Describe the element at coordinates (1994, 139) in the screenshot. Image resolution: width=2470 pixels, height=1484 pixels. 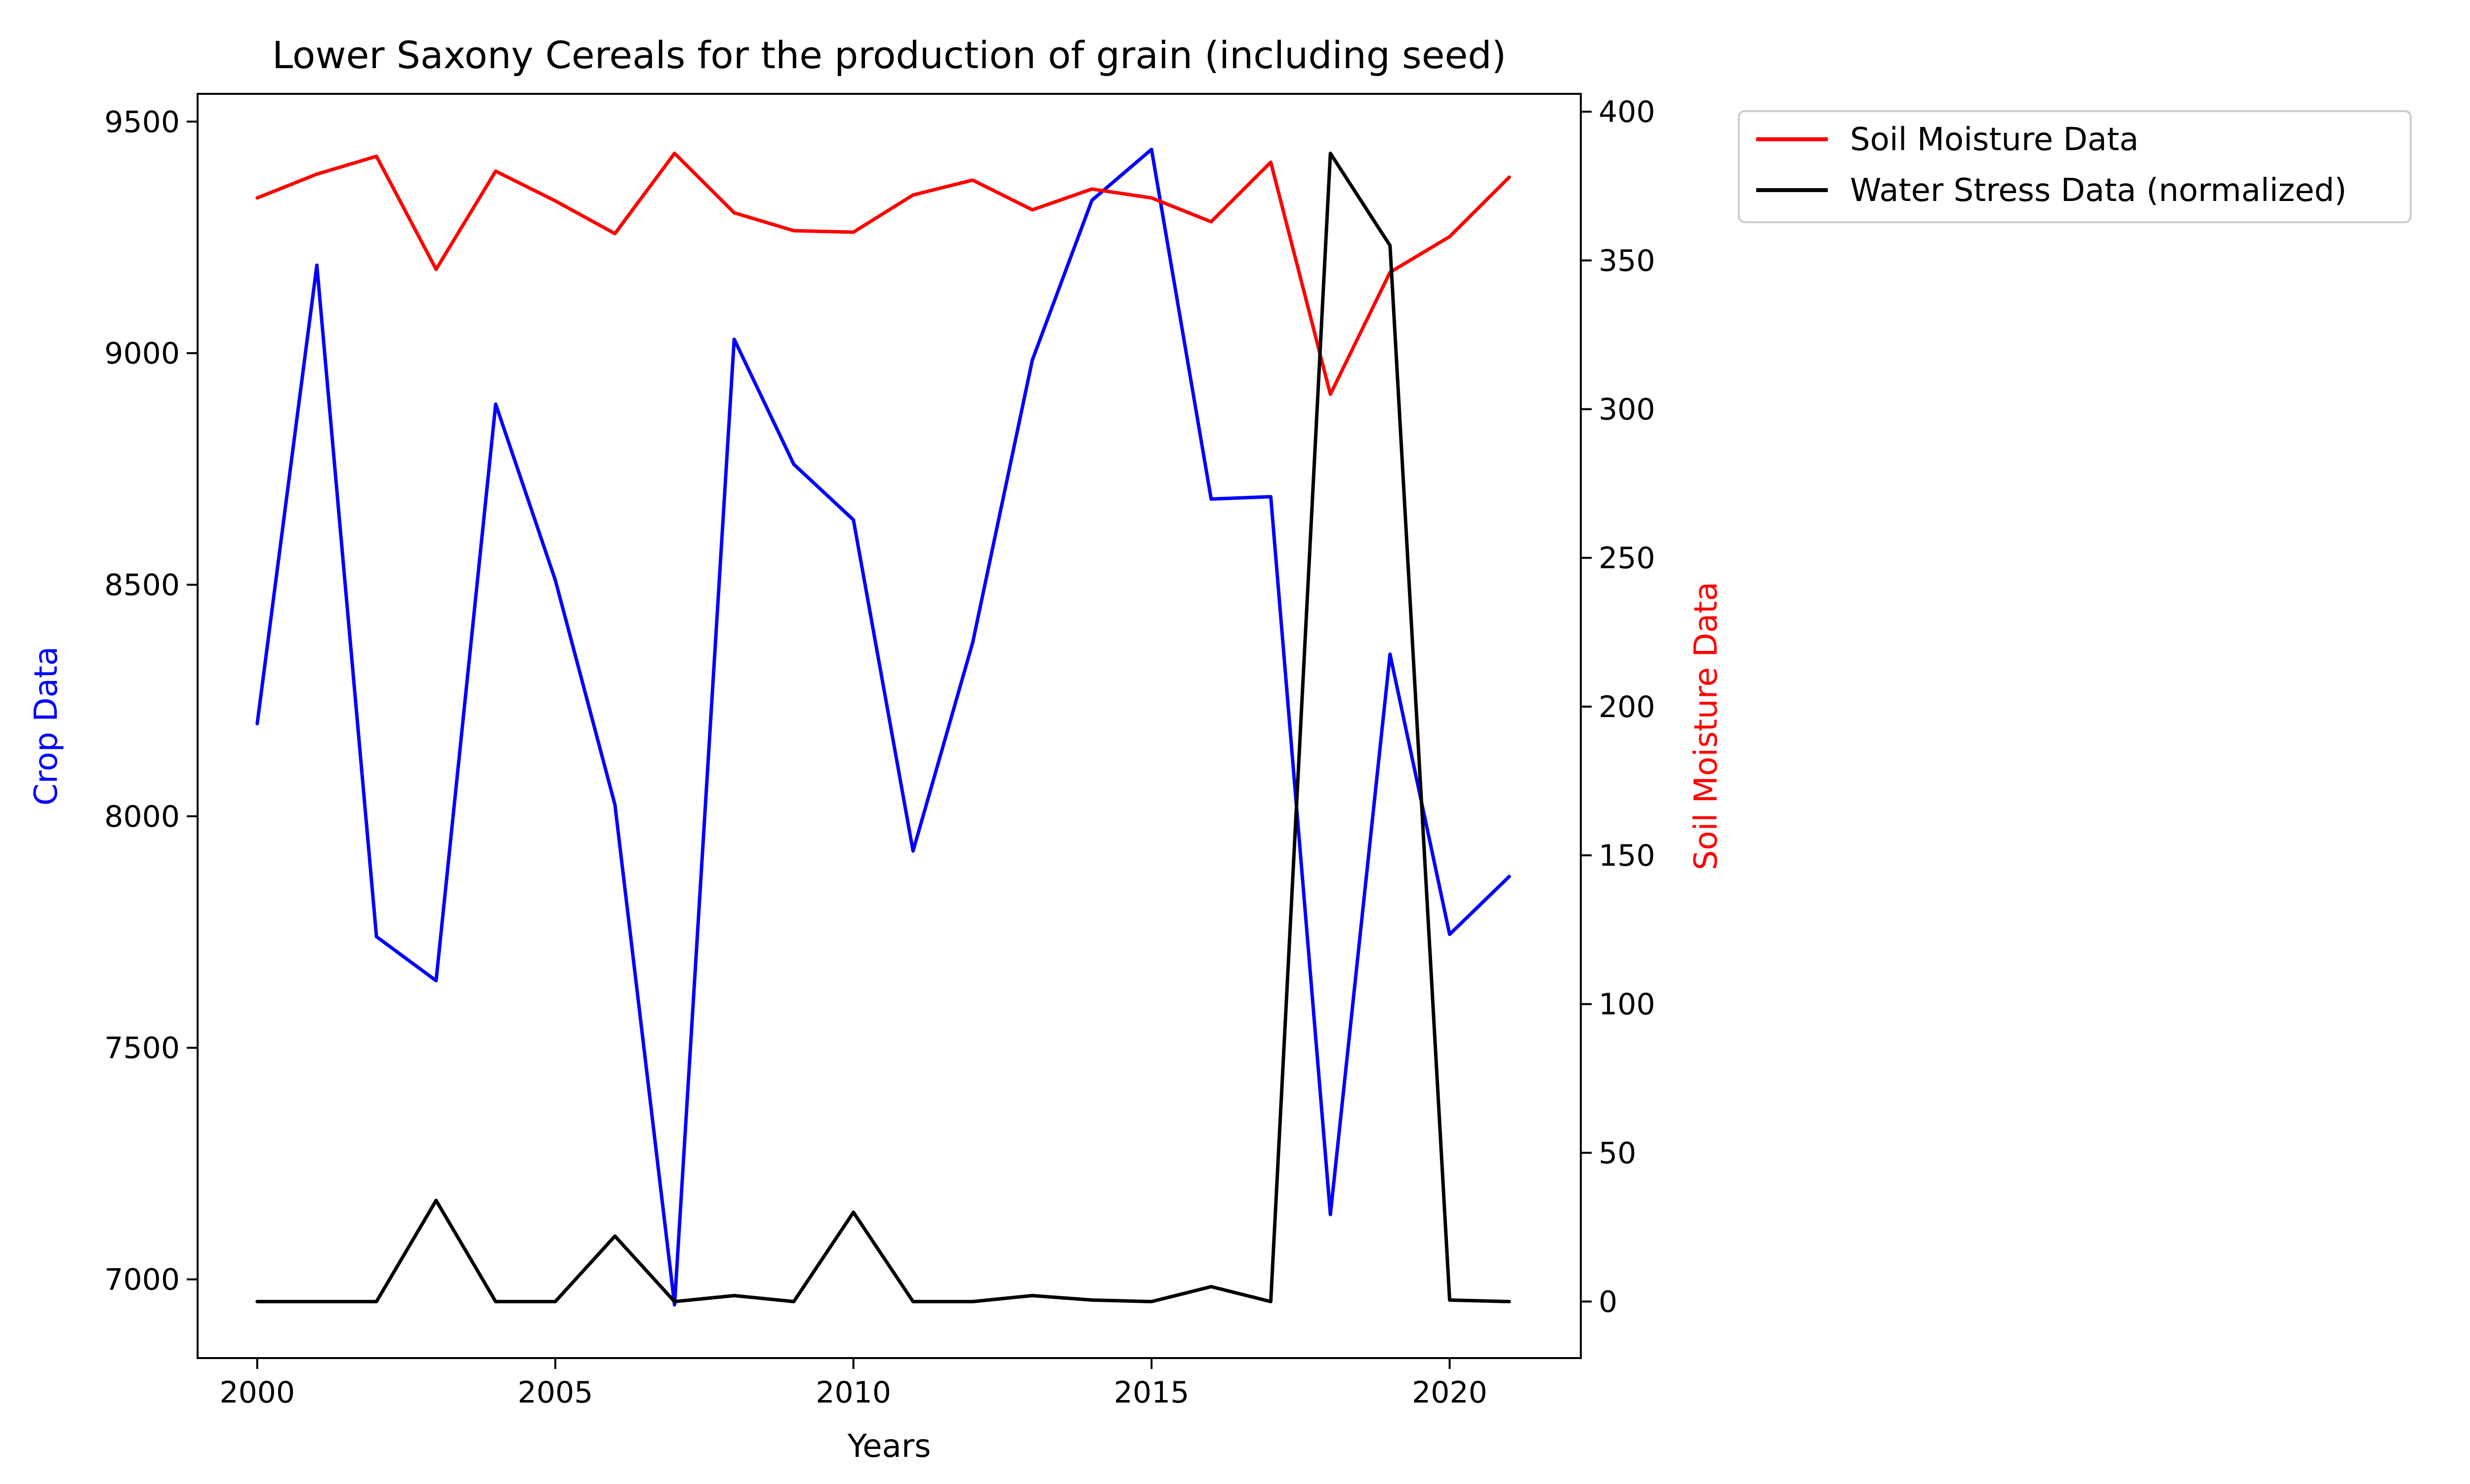
I see `legend-label-soil: Soil Moisture Data` at that location.